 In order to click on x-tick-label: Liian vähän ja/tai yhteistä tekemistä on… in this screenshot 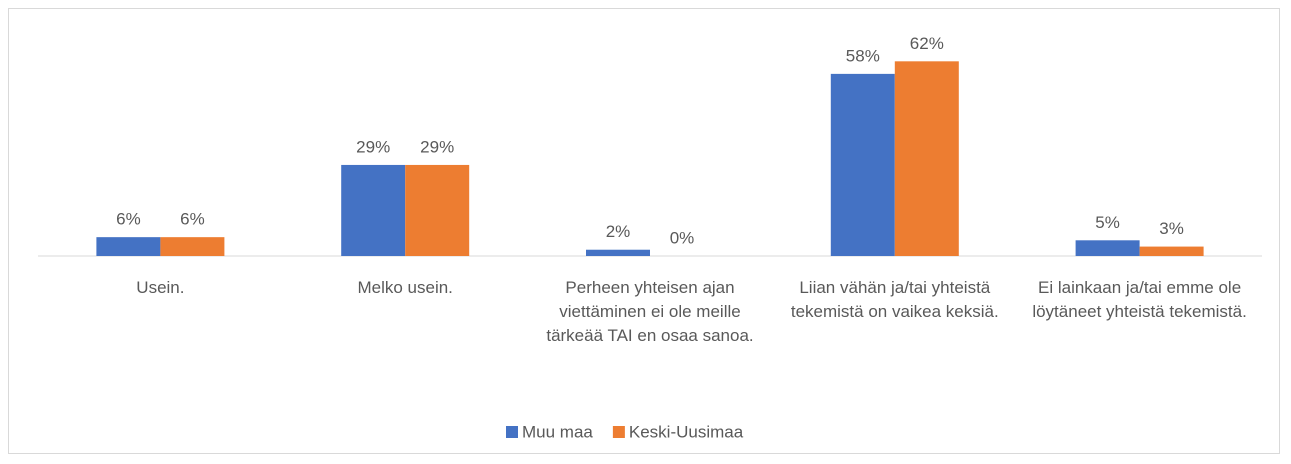, I will do `click(894, 299)`.